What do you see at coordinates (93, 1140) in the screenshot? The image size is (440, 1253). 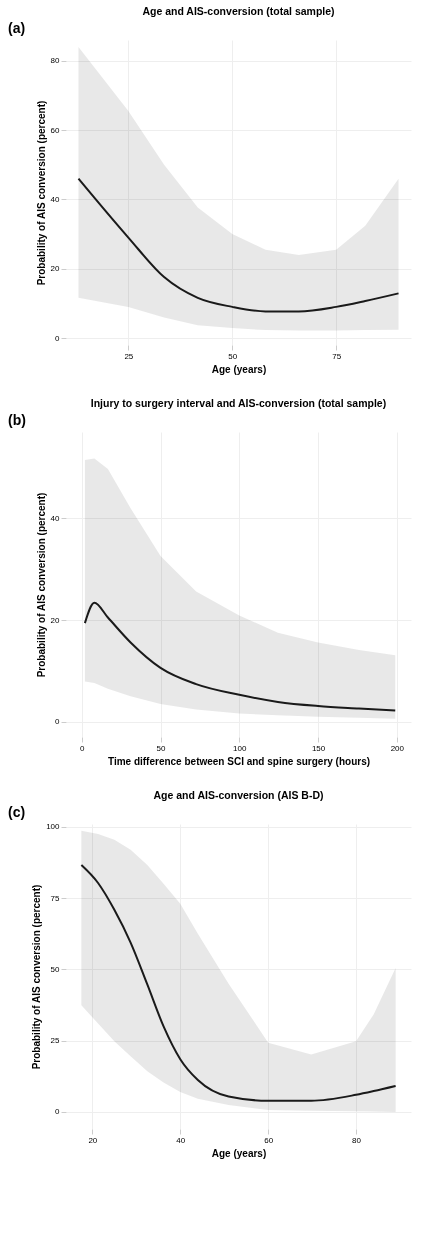 I see `x-tick-label: 20` at bounding box center [93, 1140].